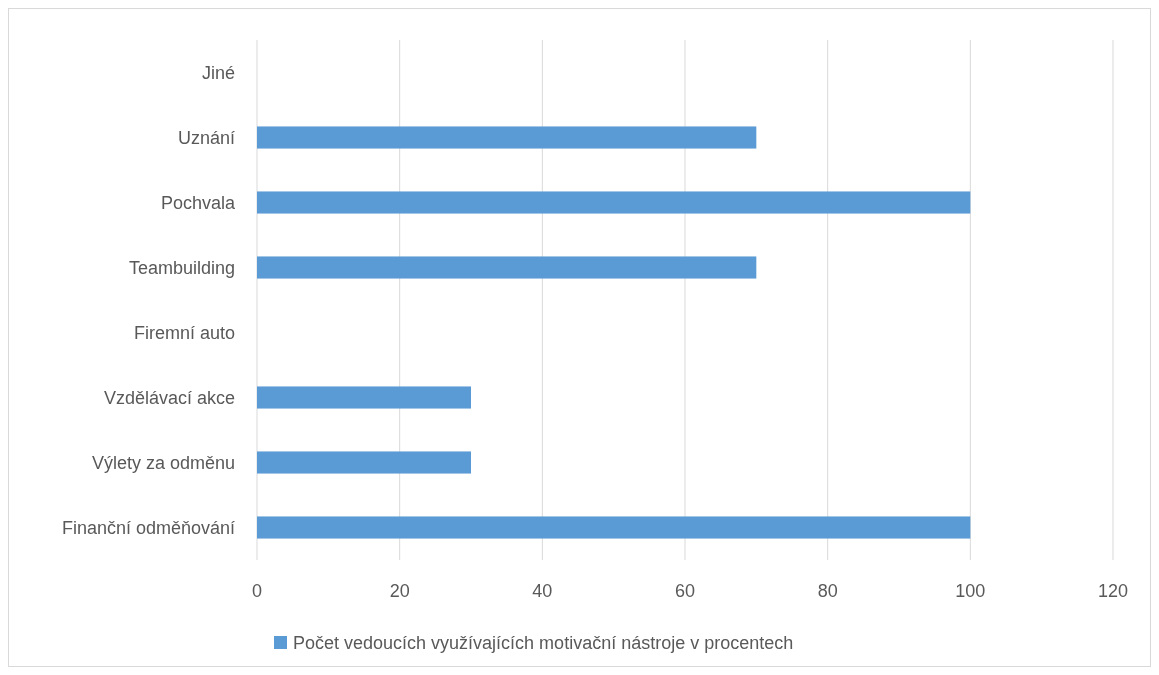 Image resolution: width=1159 pixels, height=675 pixels. What do you see at coordinates (543, 643) in the screenshot?
I see `legend-label: Počet vedoucích využívajících motivační nástroje v procentech` at bounding box center [543, 643].